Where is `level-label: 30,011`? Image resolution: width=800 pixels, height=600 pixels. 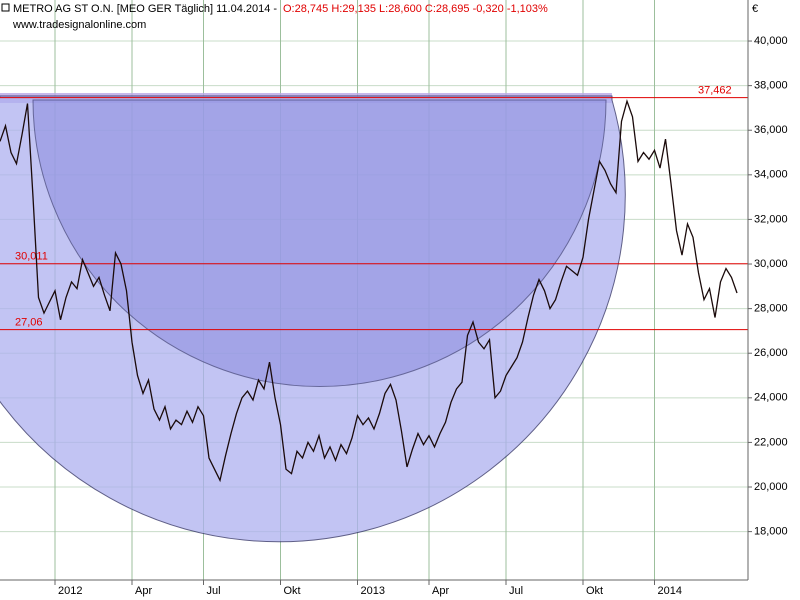
level-label: 30,011 is located at coordinates (31, 257).